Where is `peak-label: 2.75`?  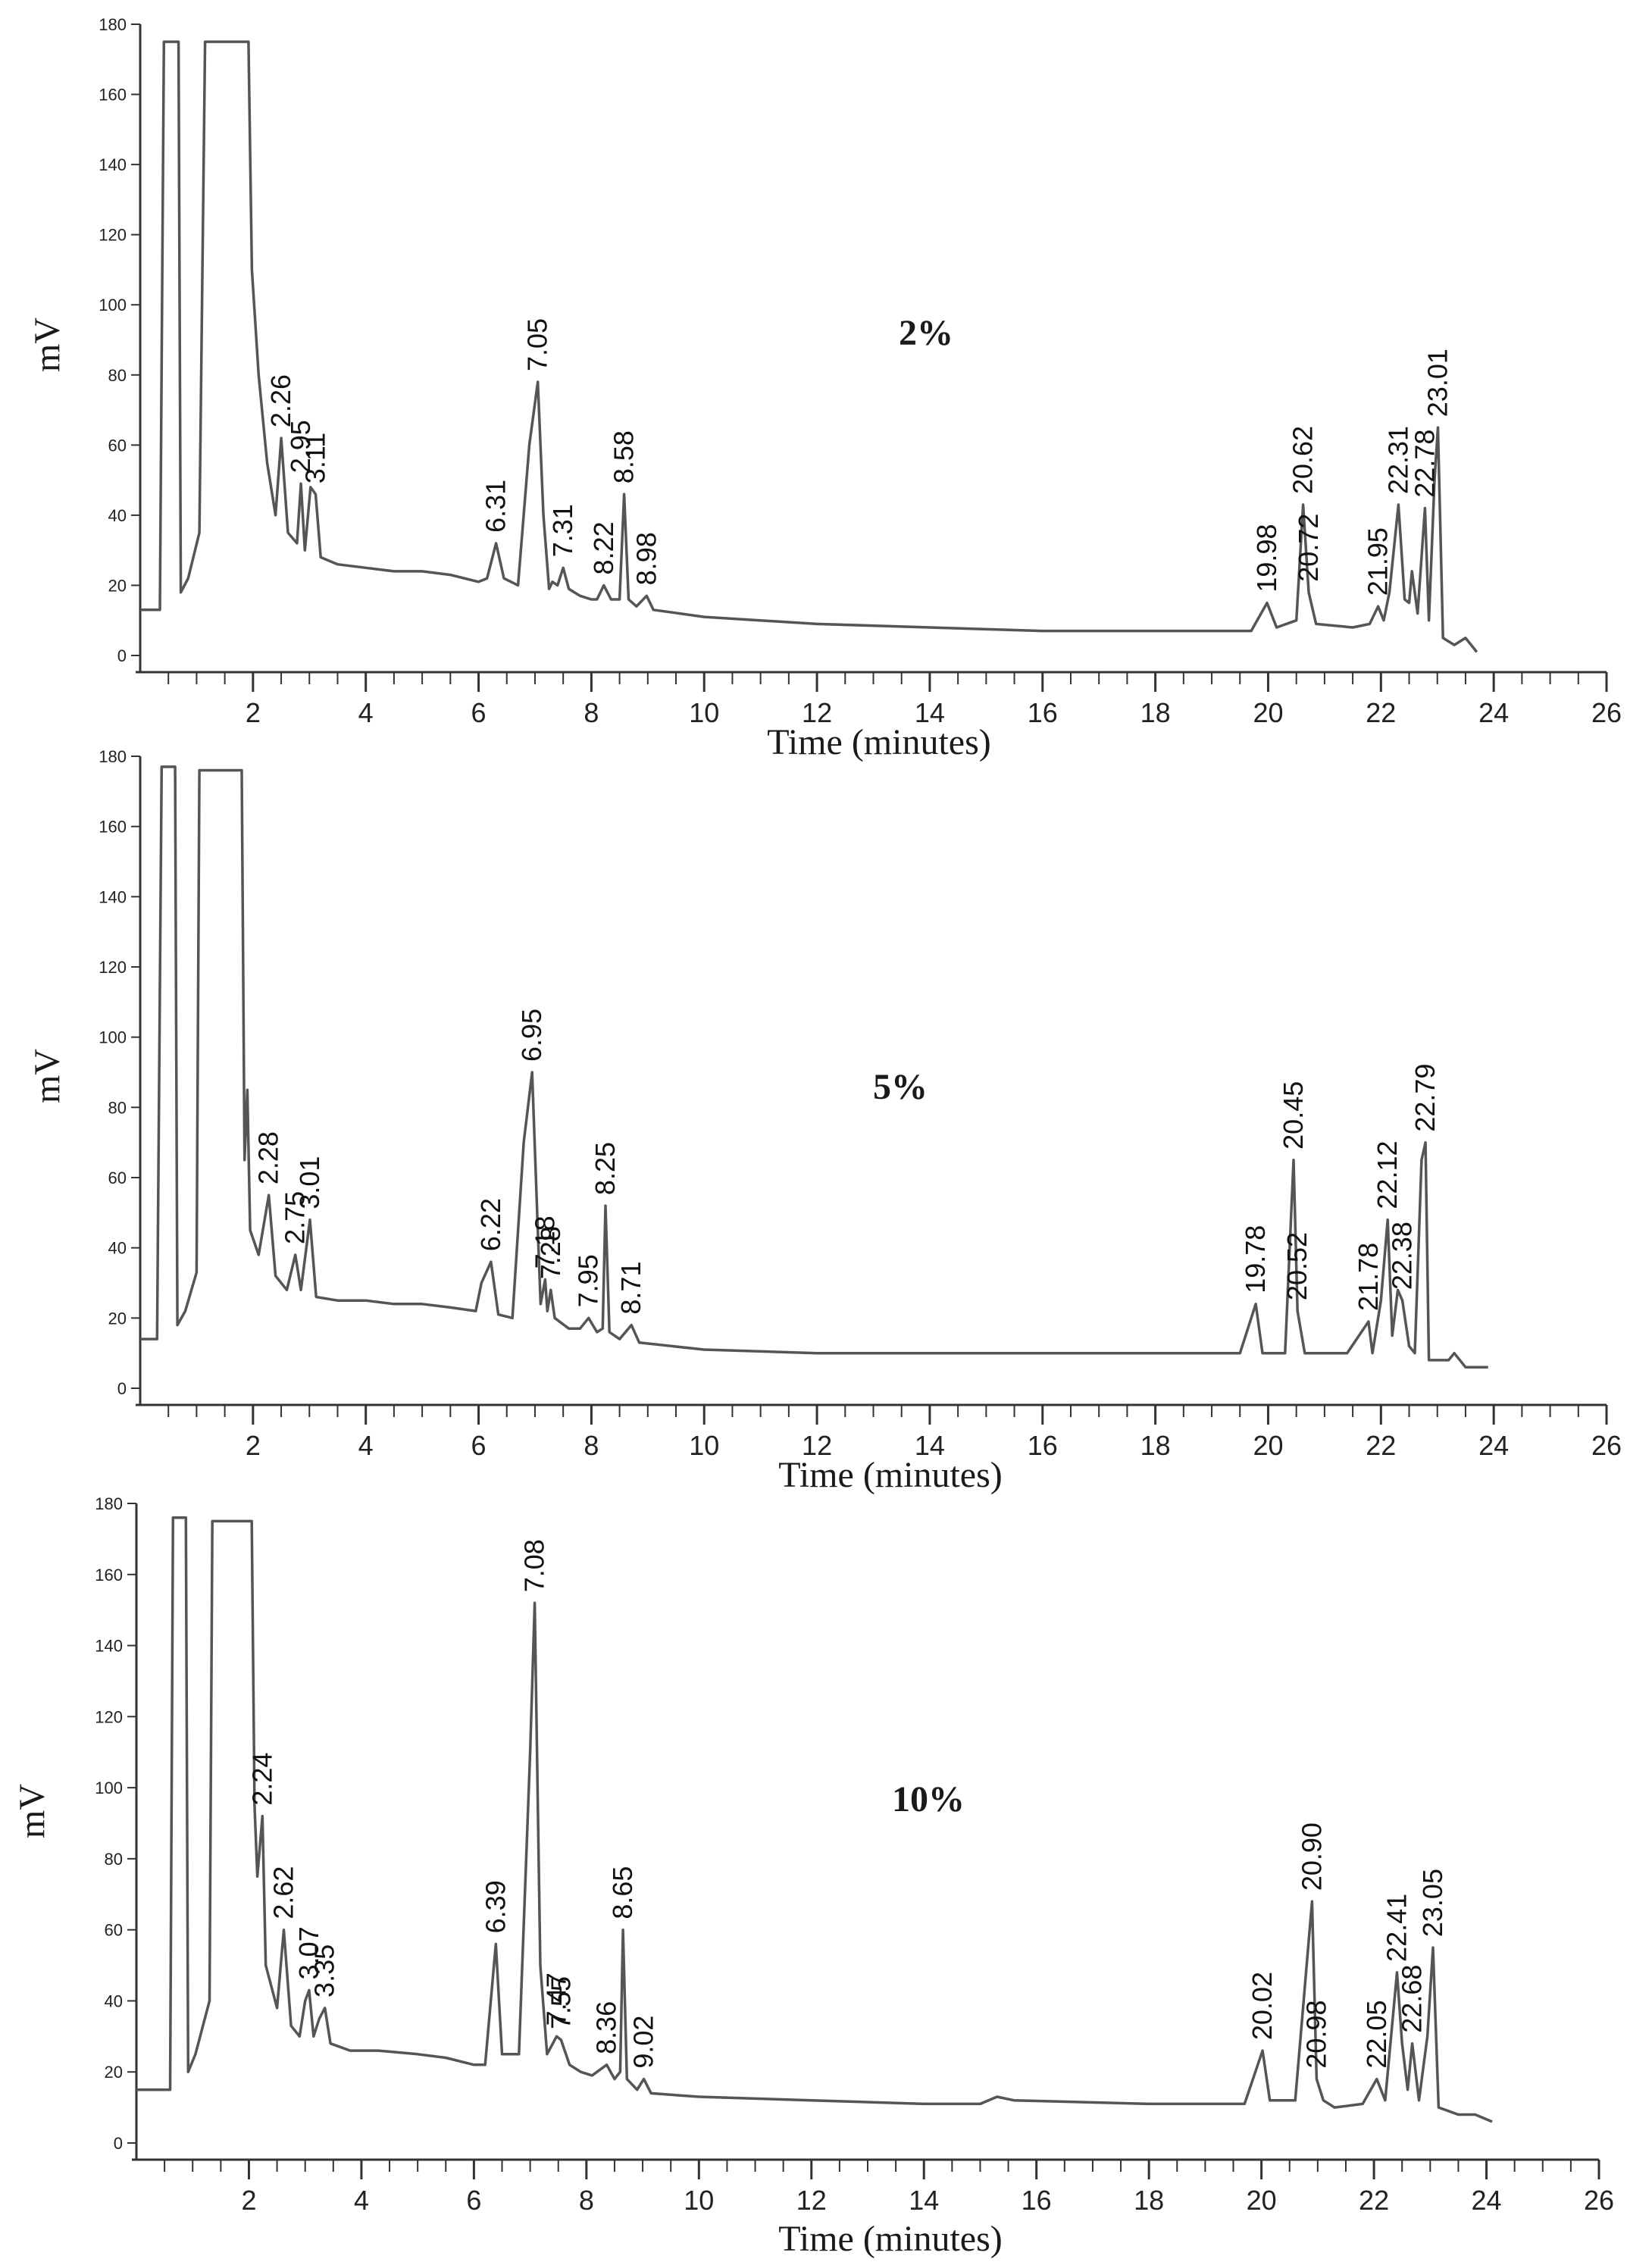
peak-label: 2.75 is located at coordinates (295, 1217).